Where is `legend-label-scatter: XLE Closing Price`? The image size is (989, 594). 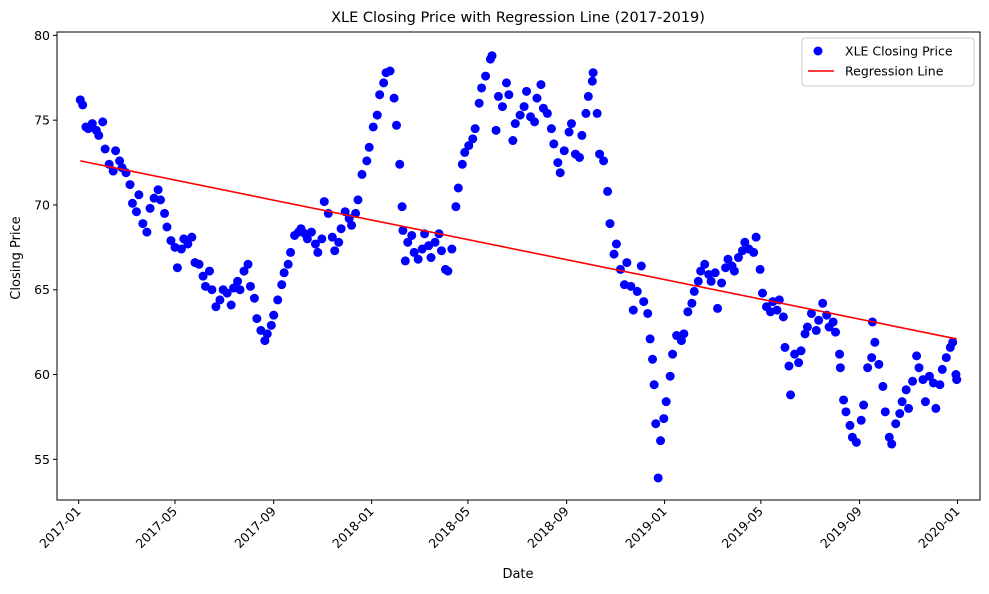
legend-label-scatter: XLE Closing Price is located at coordinates (899, 51).